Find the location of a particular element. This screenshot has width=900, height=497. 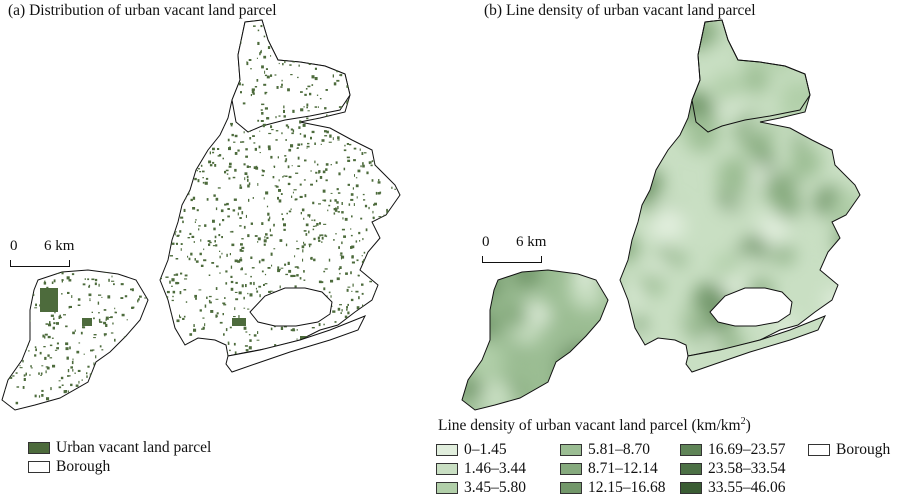

density-label-8: 23.58–33.54 is located at coordinates (747, 468).